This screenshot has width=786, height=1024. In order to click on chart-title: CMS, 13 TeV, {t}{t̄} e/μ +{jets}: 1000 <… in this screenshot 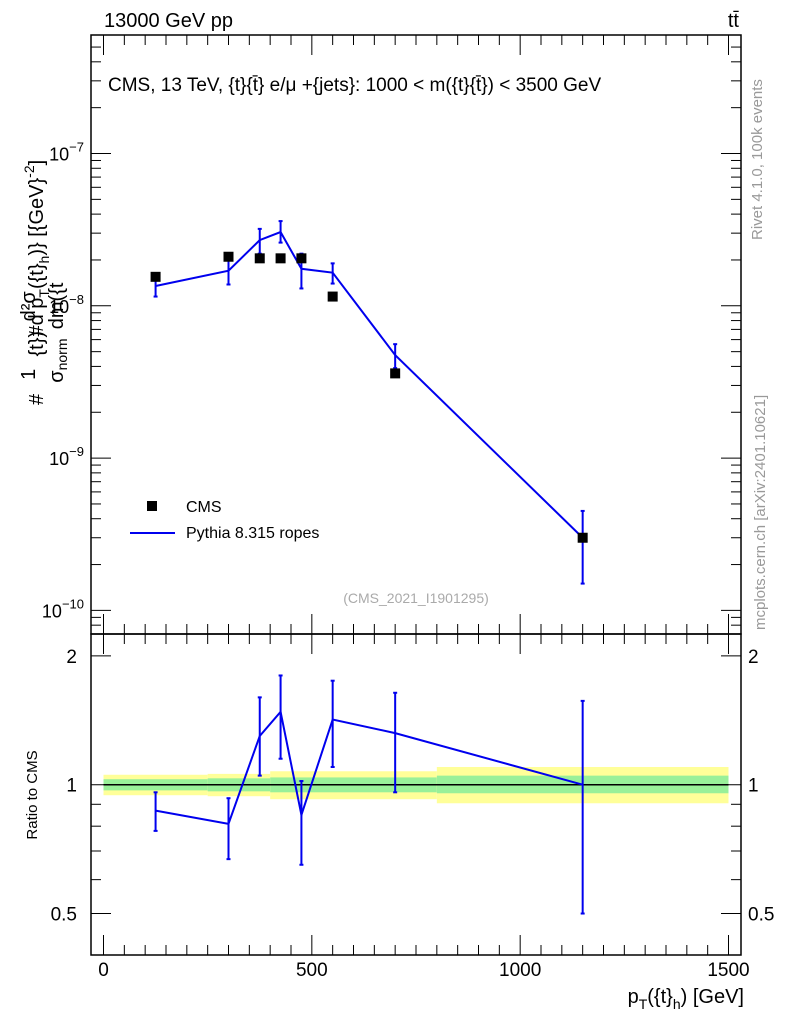, I will do `click(354, 85)`.